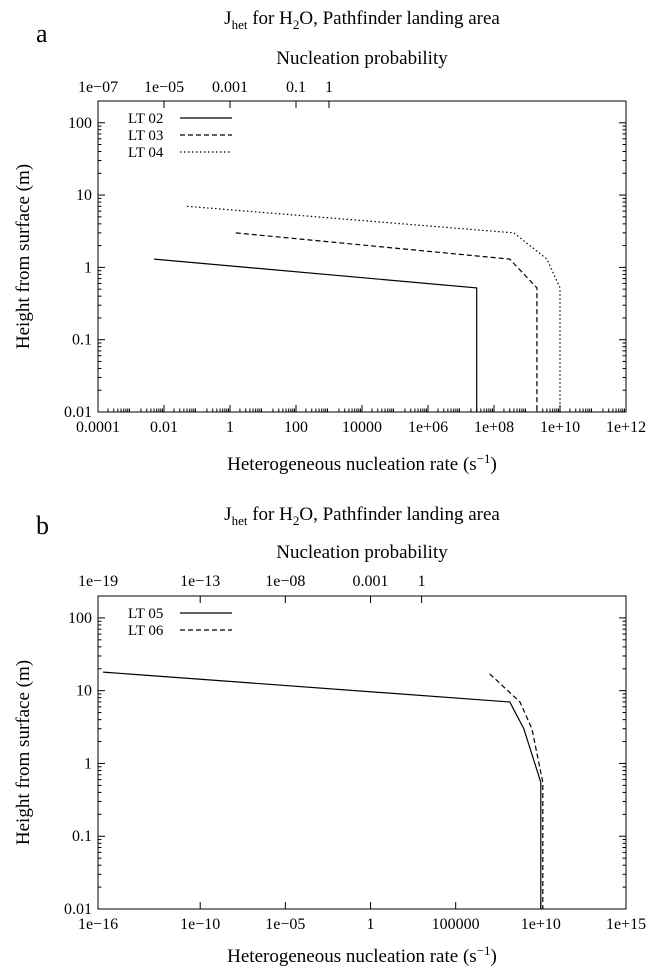  I want to click on top-tick-label: 1e−08, so click(285, 581).